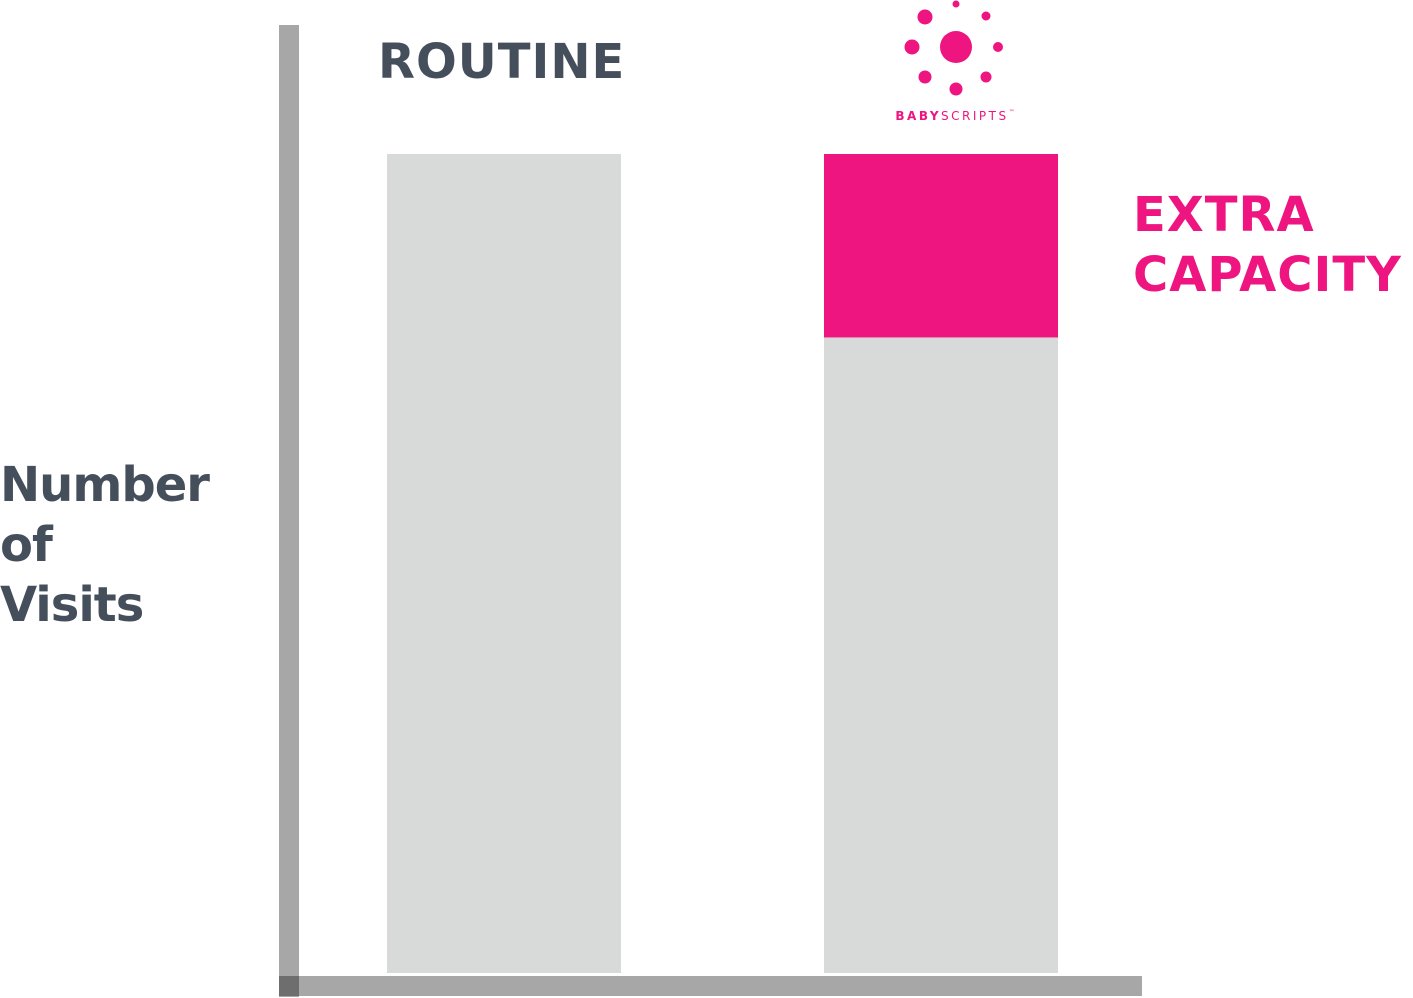 This screenshot has width=1413, height=998. What do you see at coordinates (975, 116) in the screenshot?
I see `logo-text-regular: SCRIPTS` at bounding box center [975, 116].